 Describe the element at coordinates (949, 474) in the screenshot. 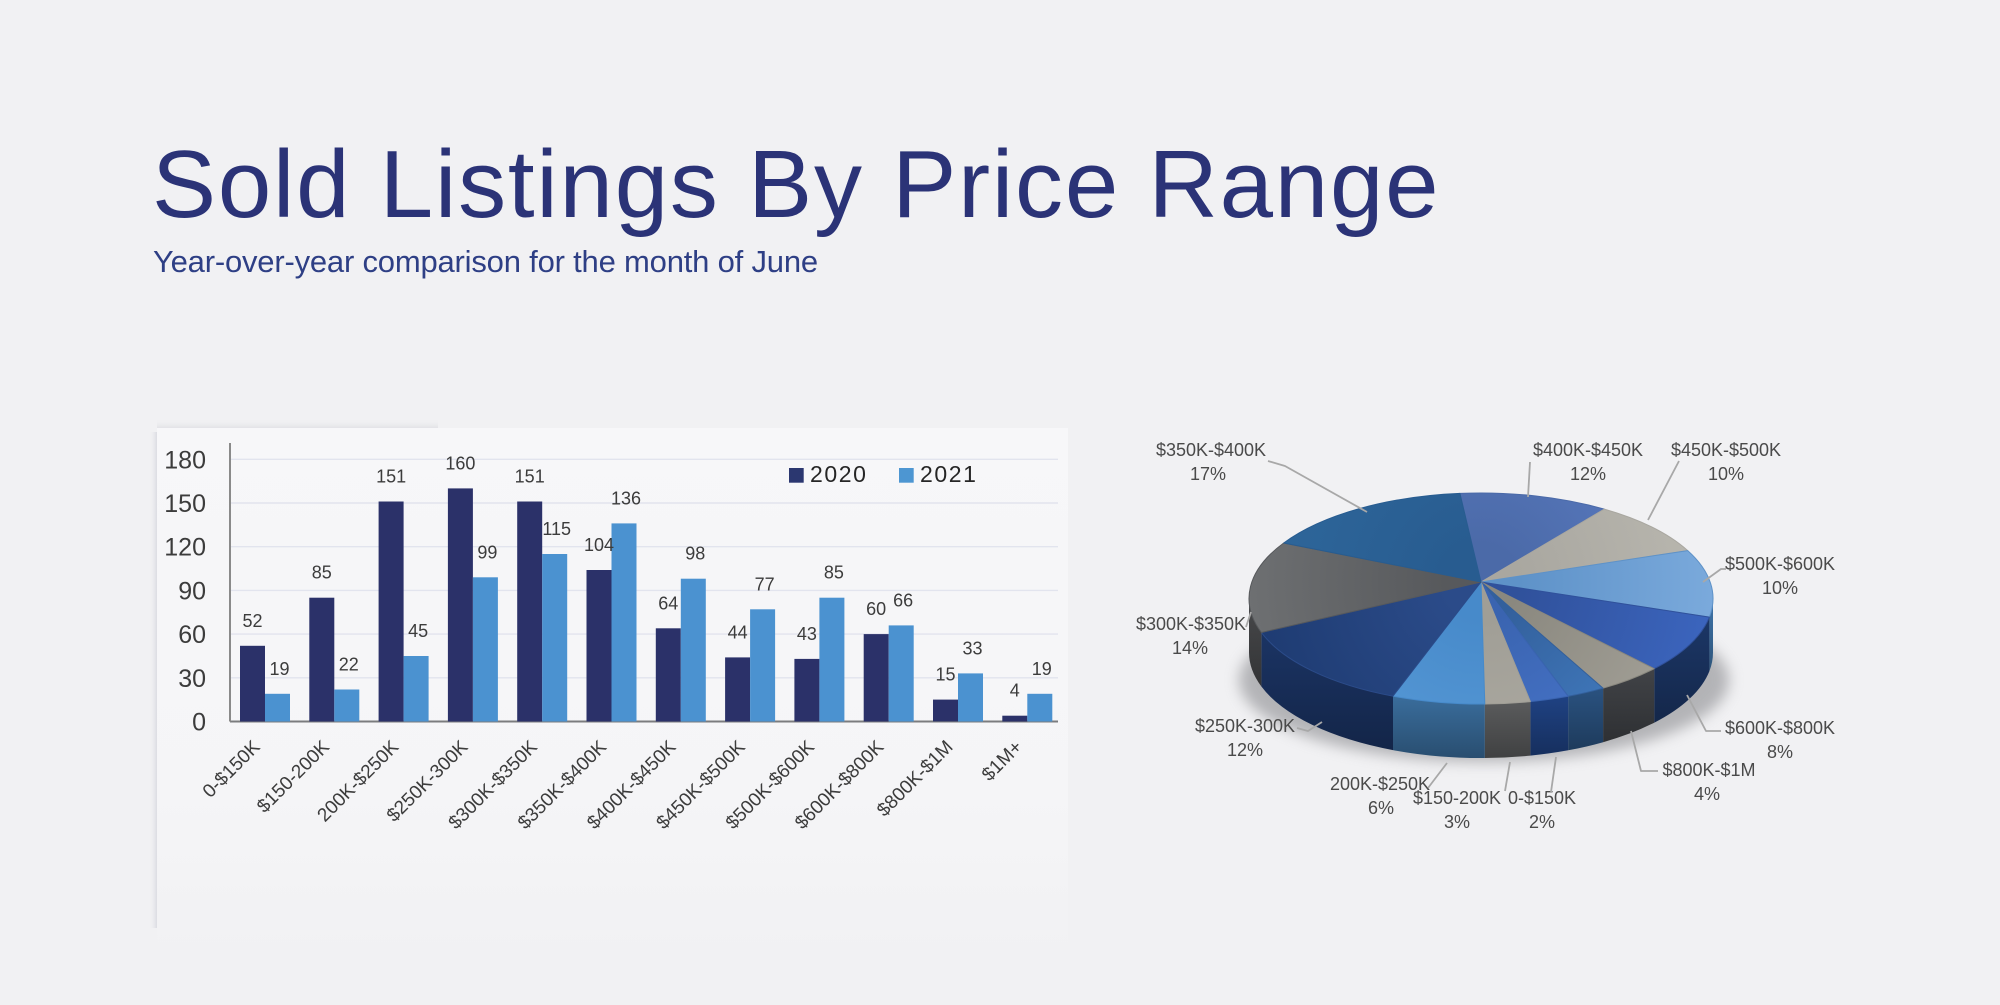

I see `svg-text: 2021` at that location.